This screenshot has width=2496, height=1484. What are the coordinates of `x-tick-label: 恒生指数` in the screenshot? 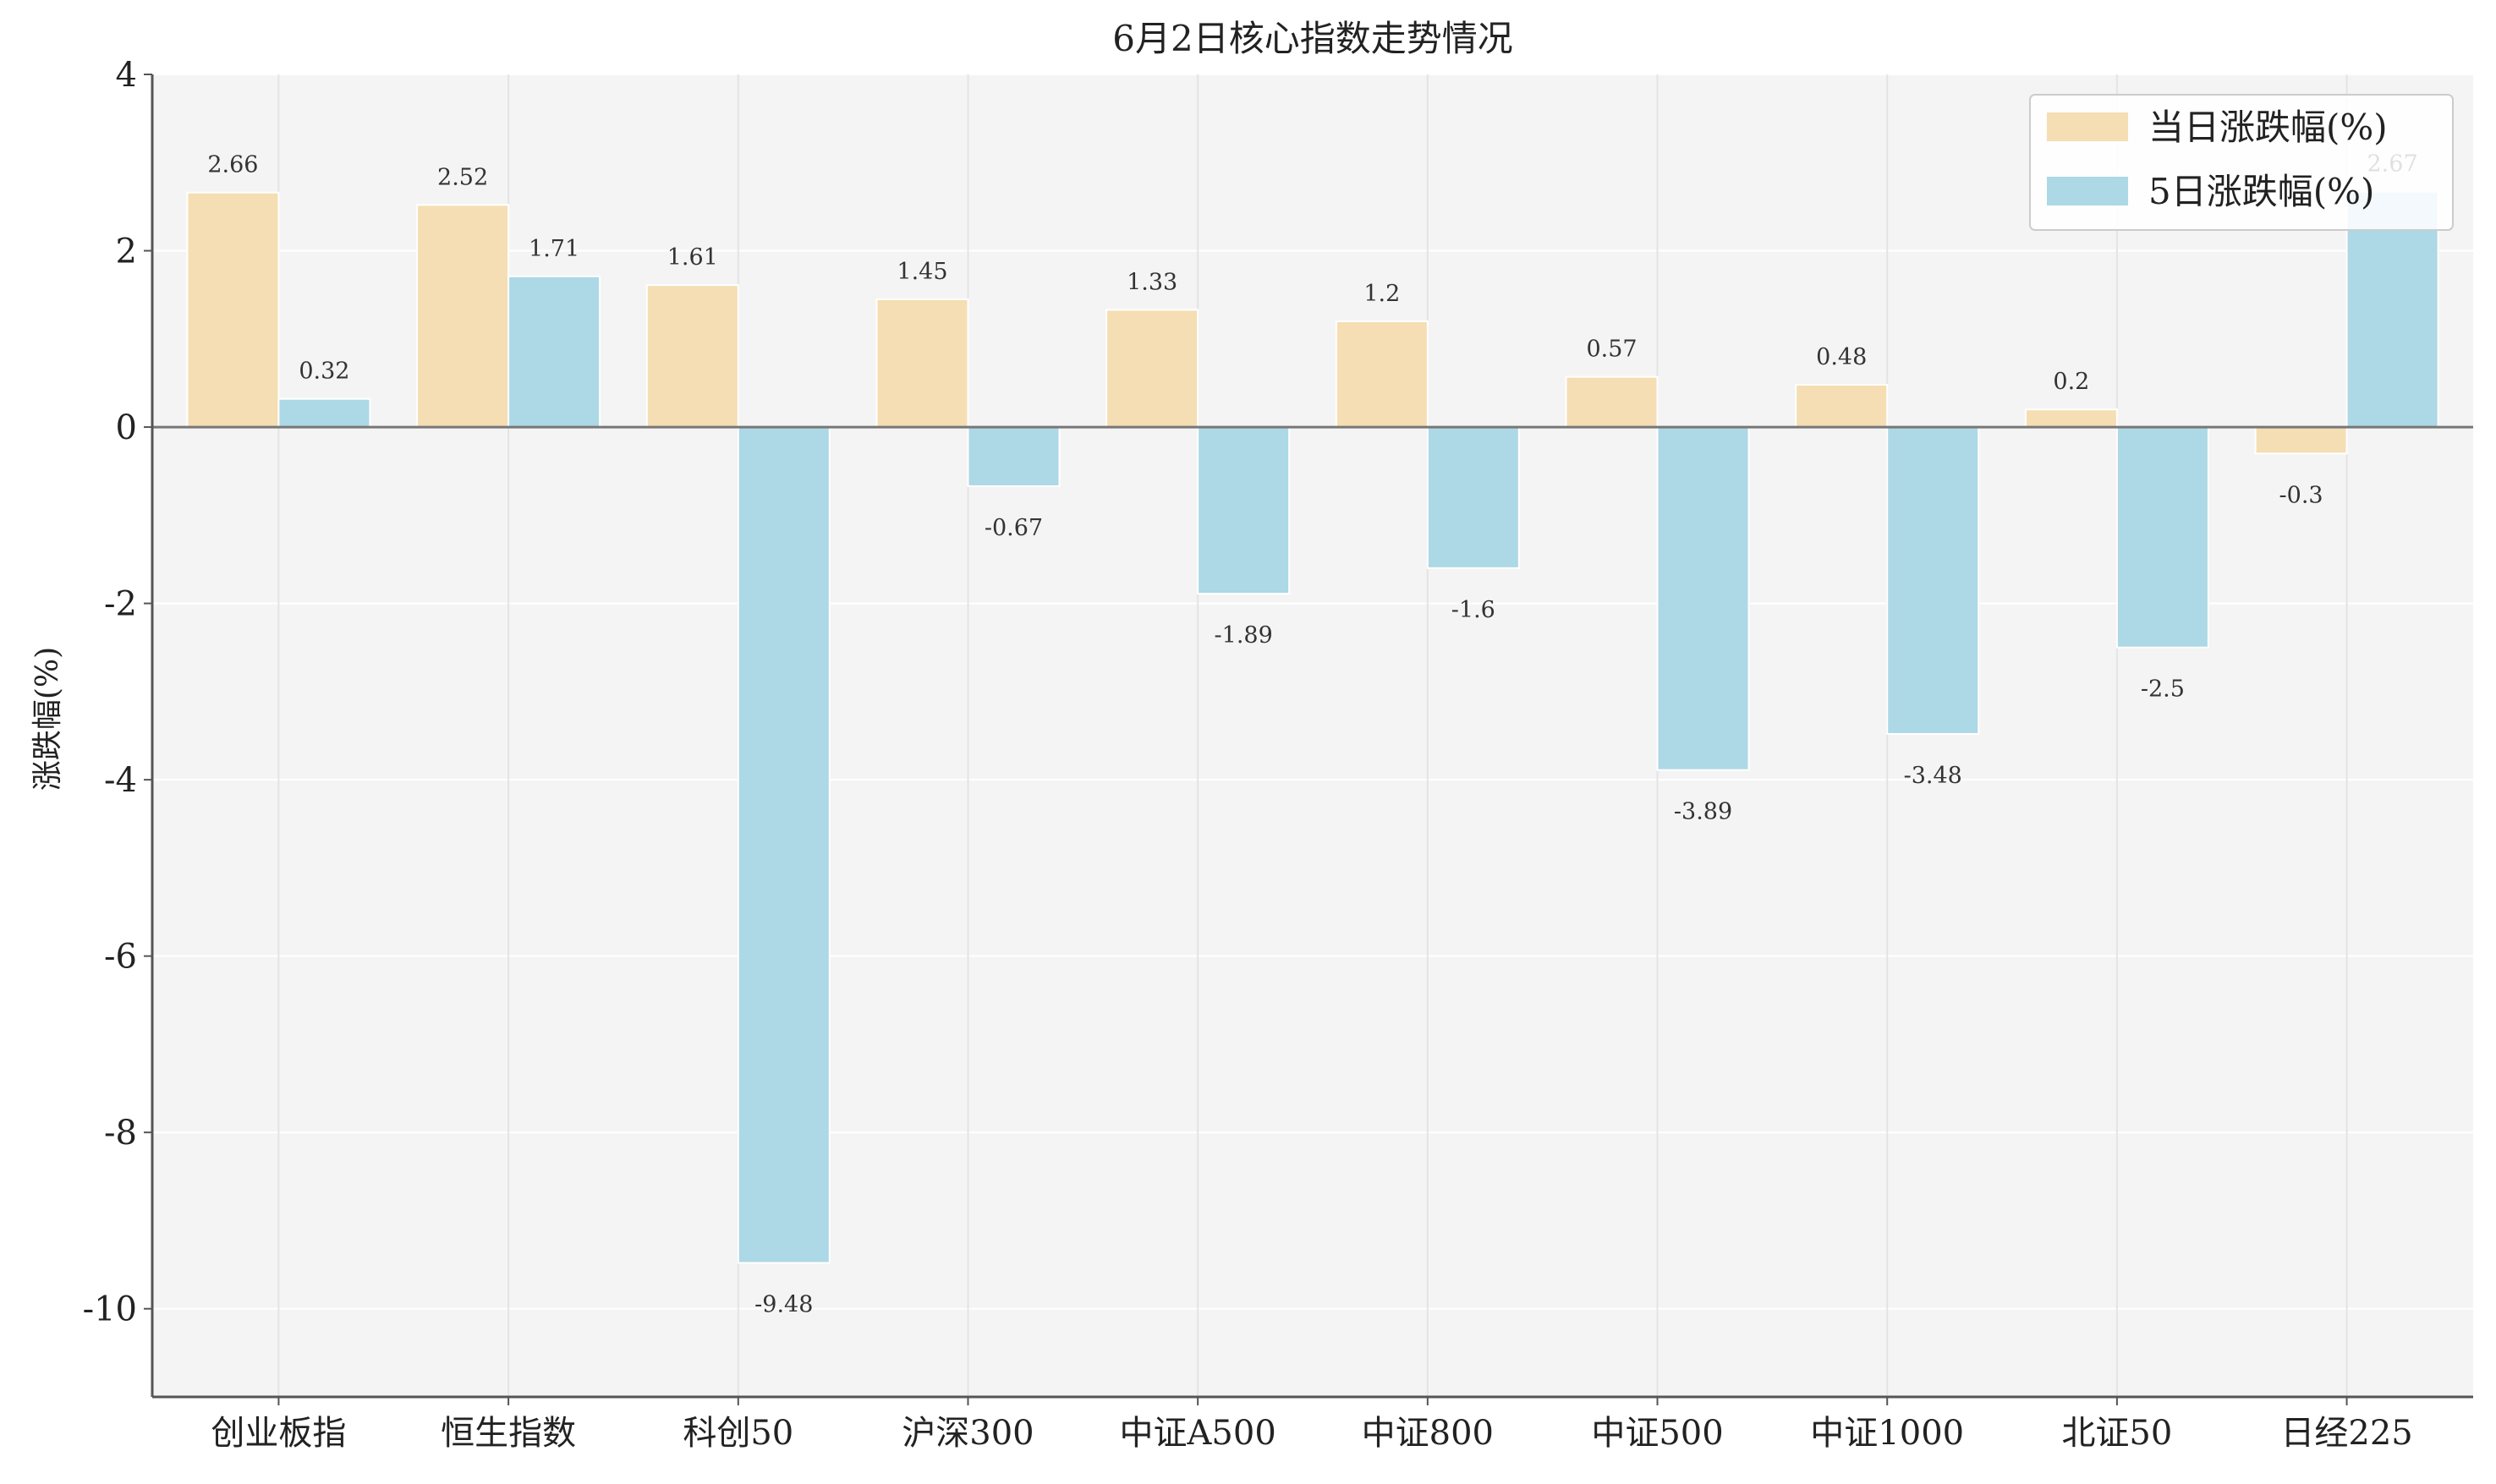 It's located at (508, 1433).